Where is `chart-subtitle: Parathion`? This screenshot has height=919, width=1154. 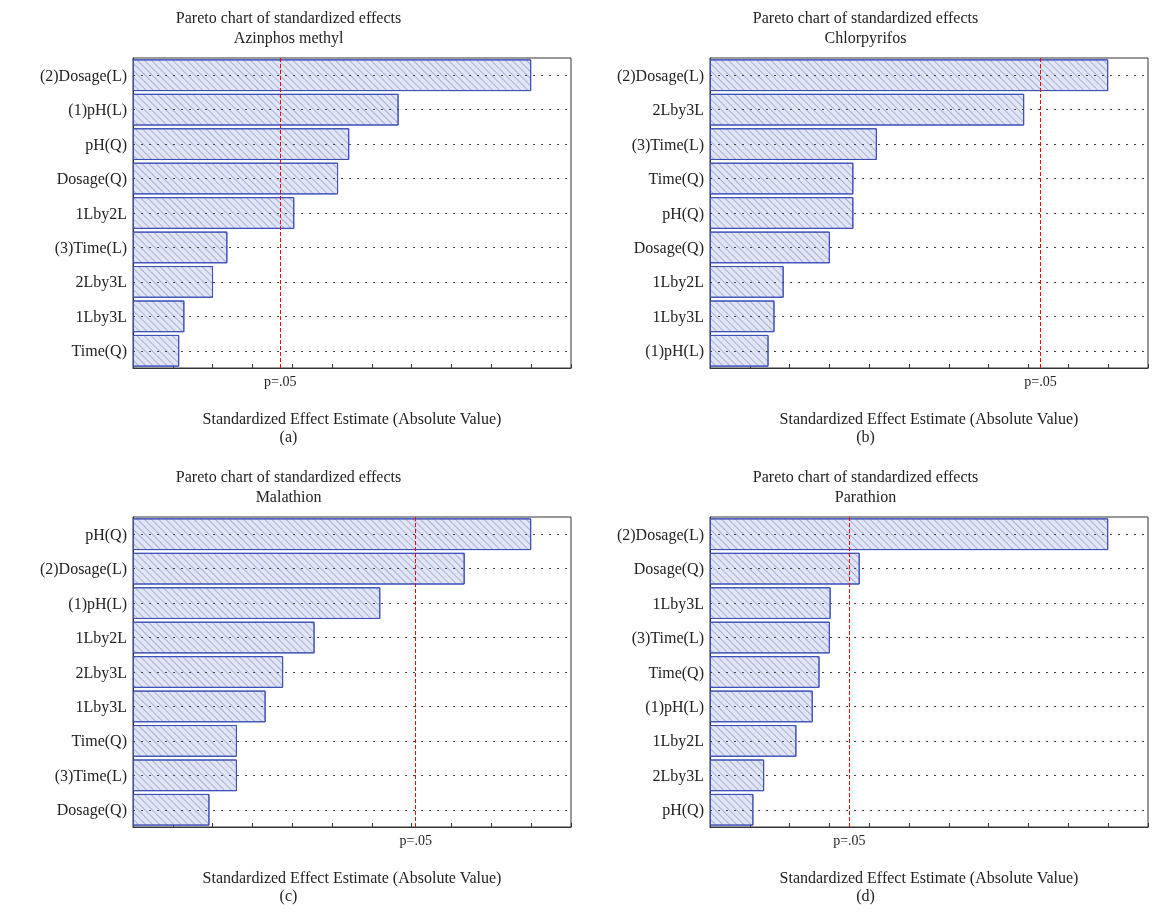 chart-subtitle: Parathion is located at coordinates (865, 496).